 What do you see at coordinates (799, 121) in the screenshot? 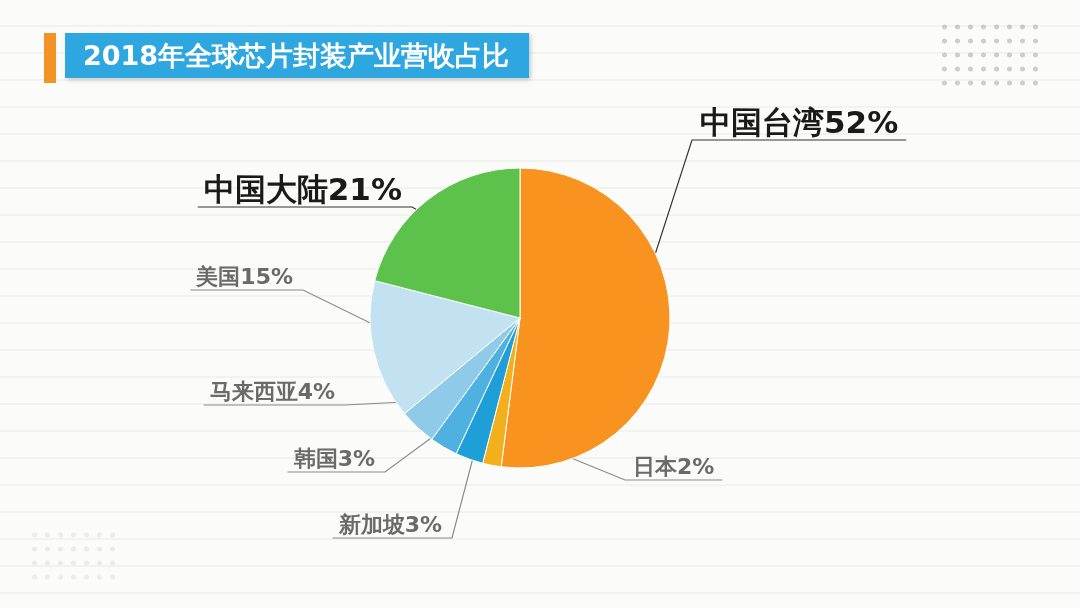
I see `slice-label: 中国台湾52%` at bounding box center [799, 121].